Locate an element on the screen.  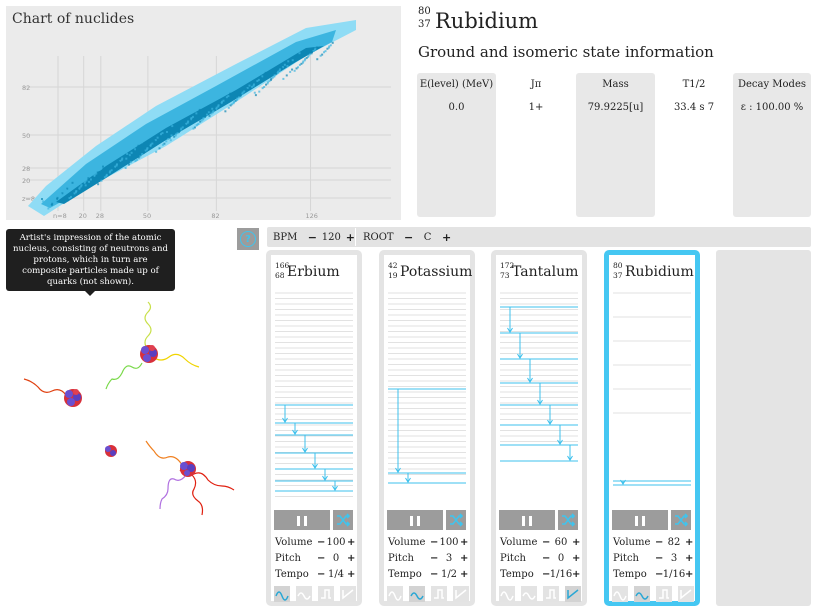
waveform-selector is located at coordinates (315, 594).